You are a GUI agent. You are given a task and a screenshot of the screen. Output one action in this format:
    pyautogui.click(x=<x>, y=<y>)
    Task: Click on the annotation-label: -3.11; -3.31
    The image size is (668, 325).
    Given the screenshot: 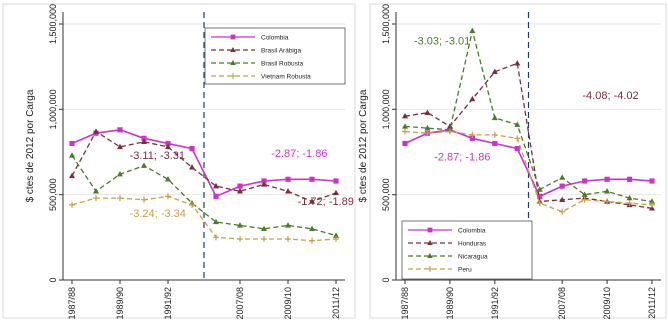 What is the action you would take?
    pyautogui.click(x=157, y=156)
    